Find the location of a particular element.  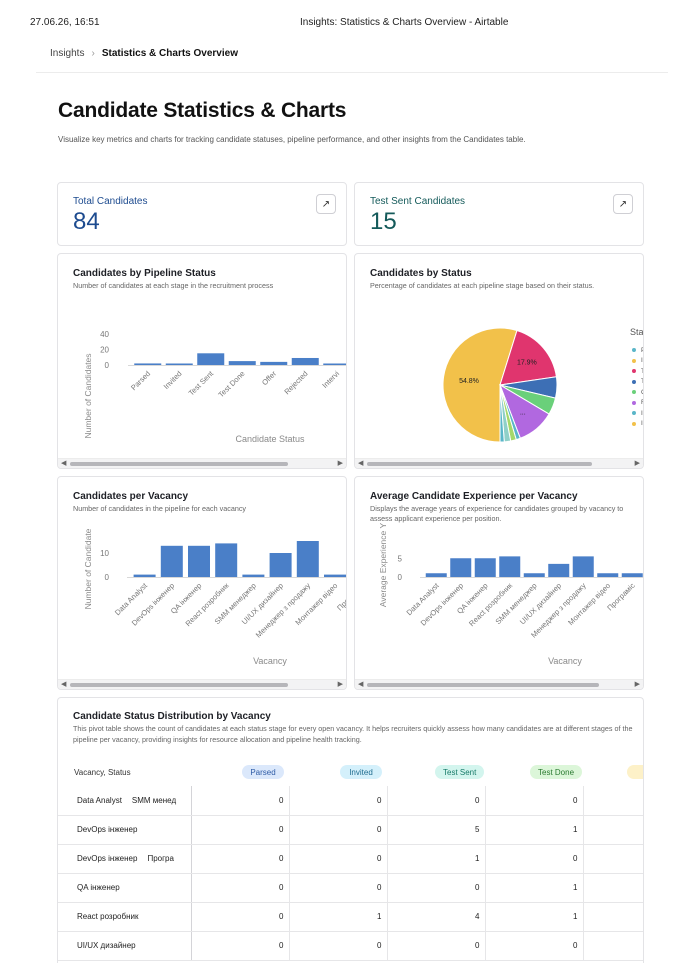

pivot-column-pill: Invited is located at coordinates (361, 772).